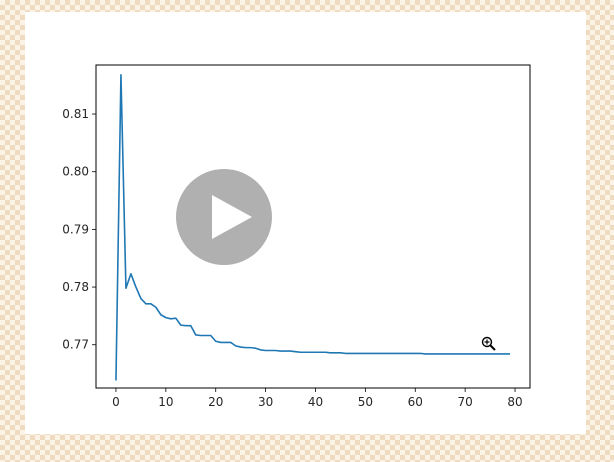 Image resolution: width=614 pixels, height=462 pixels. Describe the element at coordinates (465, 402) in the screenshot. I see `x-tick-label: 70` at that location.